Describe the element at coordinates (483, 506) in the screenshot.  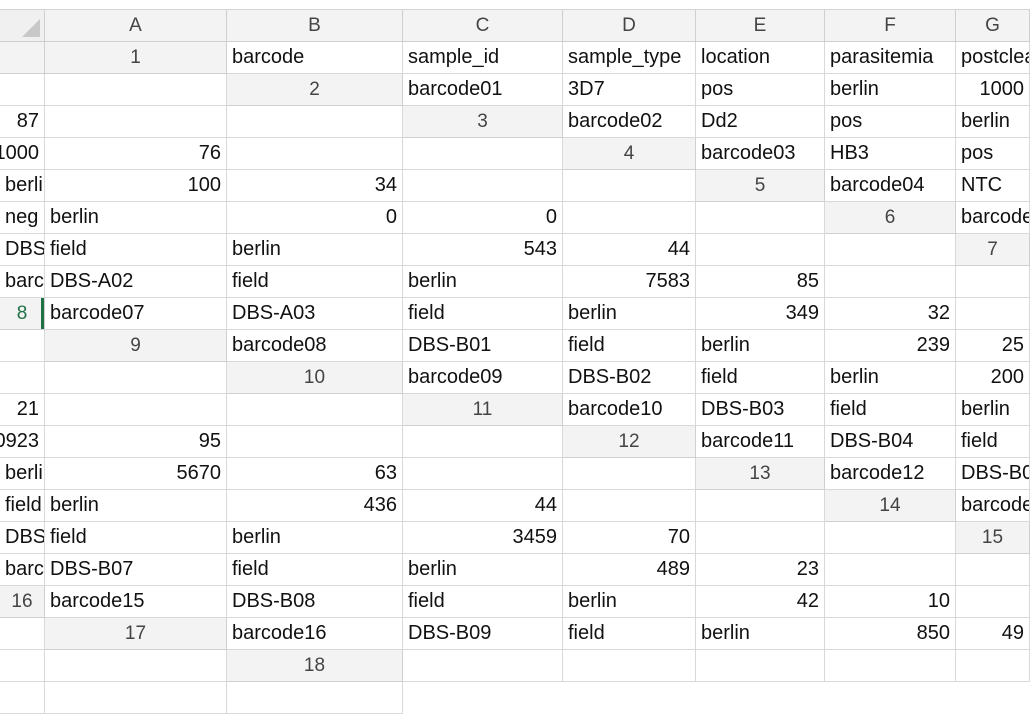
I see `cell-f13: 44` at that location.